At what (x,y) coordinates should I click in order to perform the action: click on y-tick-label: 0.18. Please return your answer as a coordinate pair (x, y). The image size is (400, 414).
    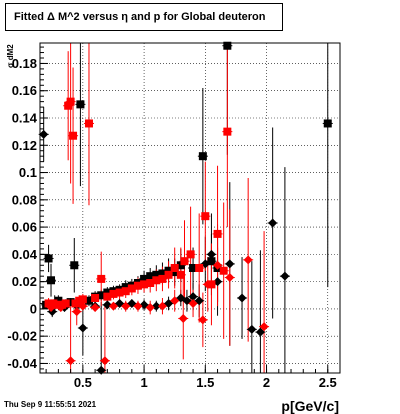
    Looking at the image, I should click on (24, 63).